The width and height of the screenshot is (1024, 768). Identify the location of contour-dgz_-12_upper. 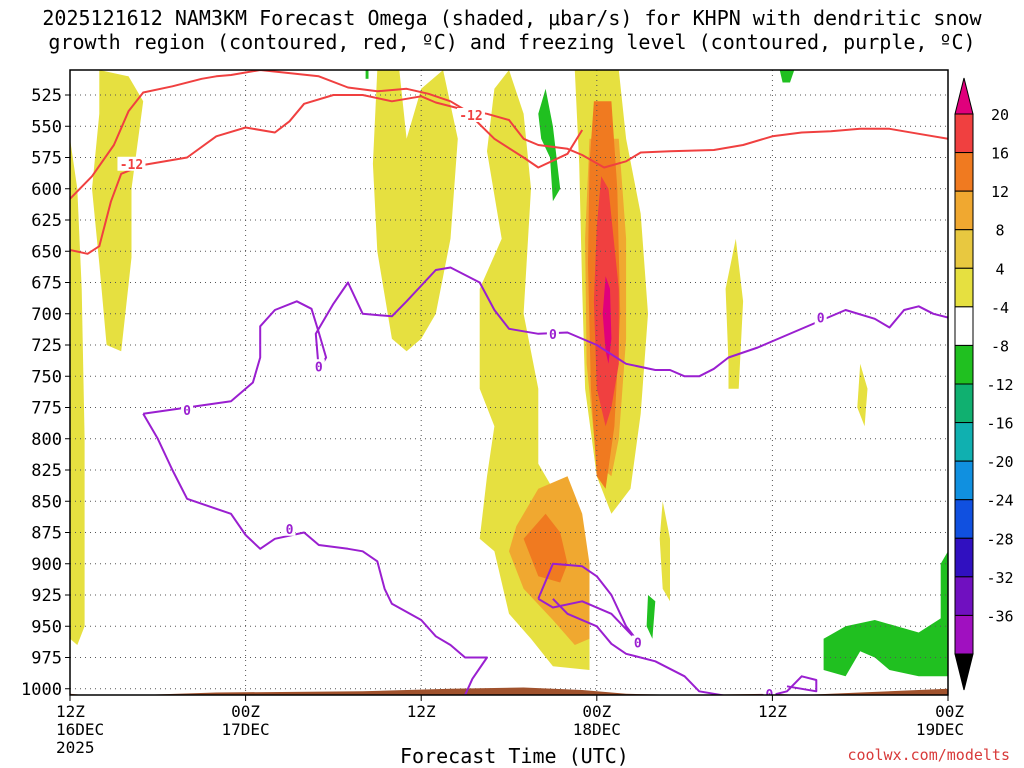
(509, 135).